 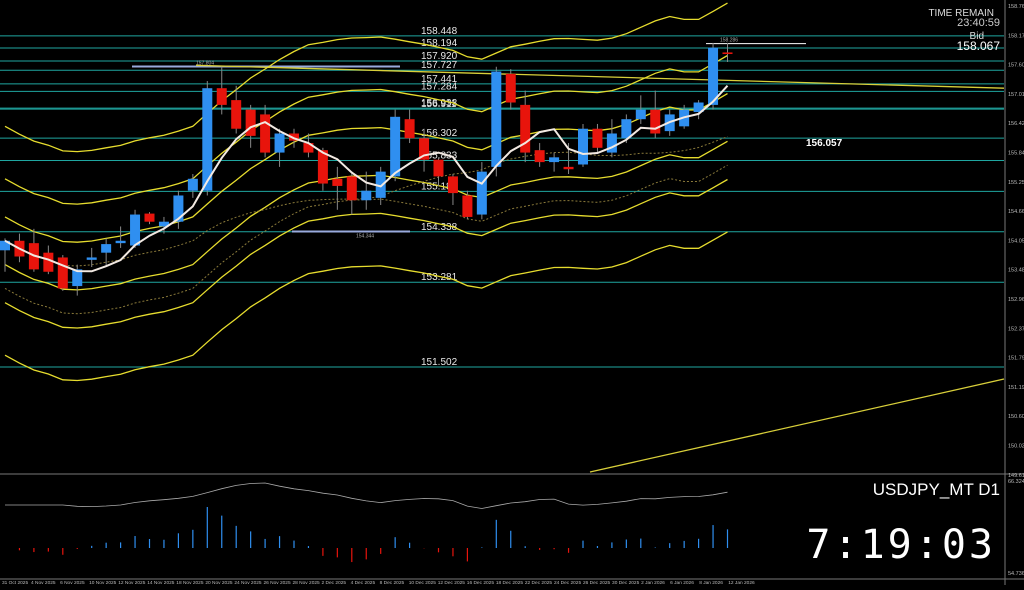 I want to click on price-axis-tick: 155.845, so click(x=1016, y=154).